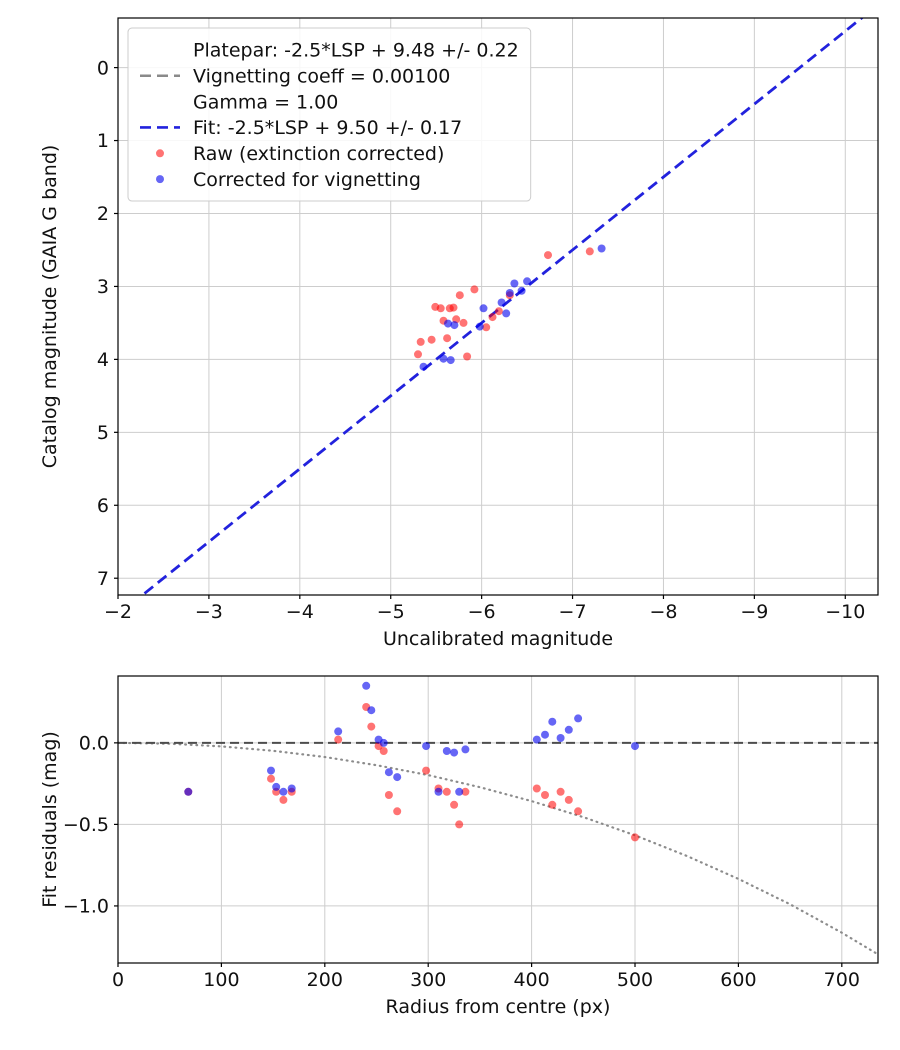 The height and width of the screenshot is (1050, 900). What do you see at coordinates (738, 980) in the screenshot?
I see `x-tick-label: 600` at bounding box center [738, 980].